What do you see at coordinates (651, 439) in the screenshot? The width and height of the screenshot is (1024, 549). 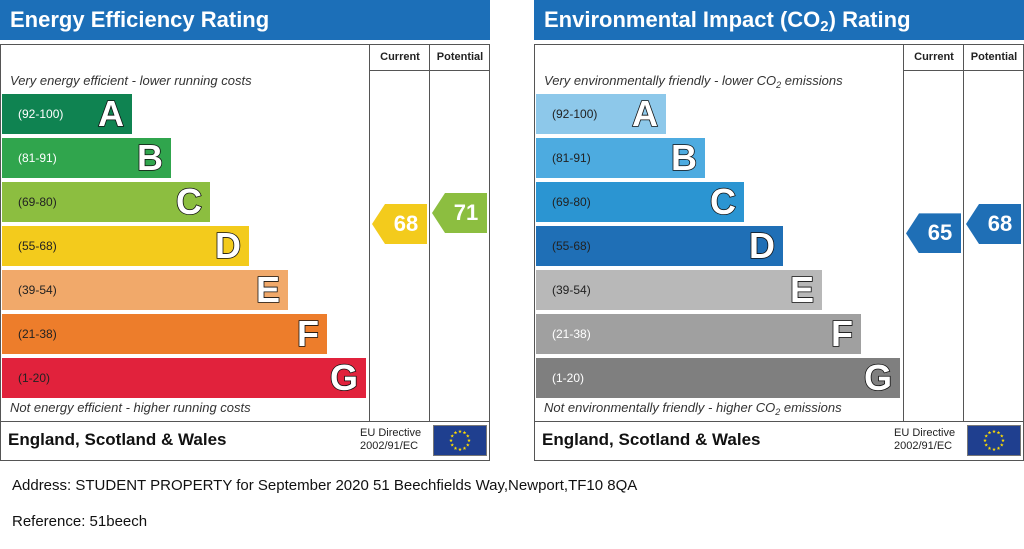 I see `region-label: England, Scotland & Wales` at bounding box center [651, 439].